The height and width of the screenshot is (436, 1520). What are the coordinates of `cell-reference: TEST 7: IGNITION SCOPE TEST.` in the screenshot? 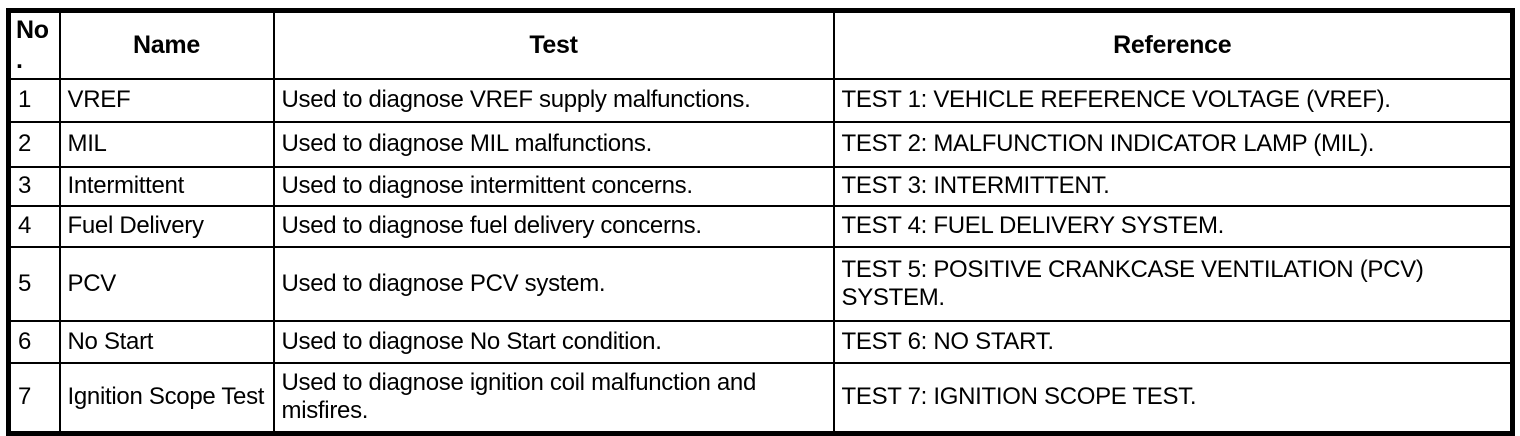 It's located at (1173, 398).